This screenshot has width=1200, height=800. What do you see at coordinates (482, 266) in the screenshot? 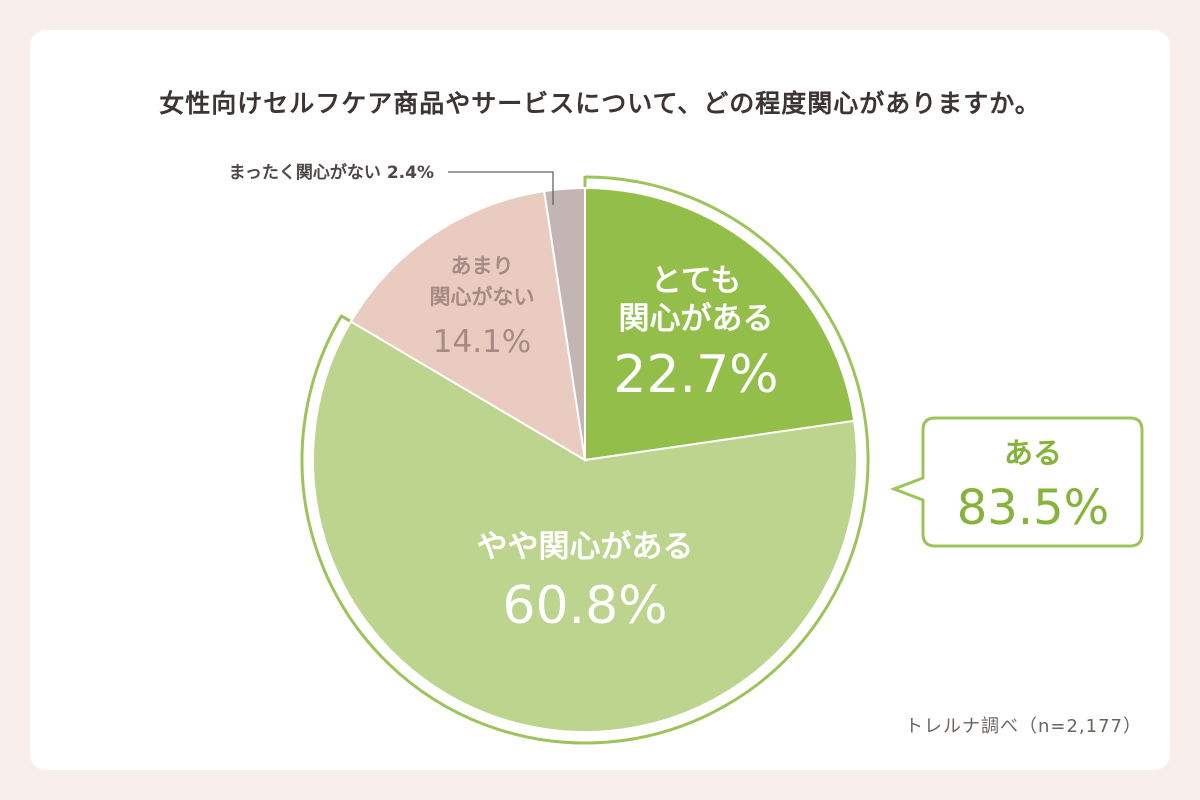
I see `slice-label-not-very-line-1: あまり` at bounding box center [482, 266].